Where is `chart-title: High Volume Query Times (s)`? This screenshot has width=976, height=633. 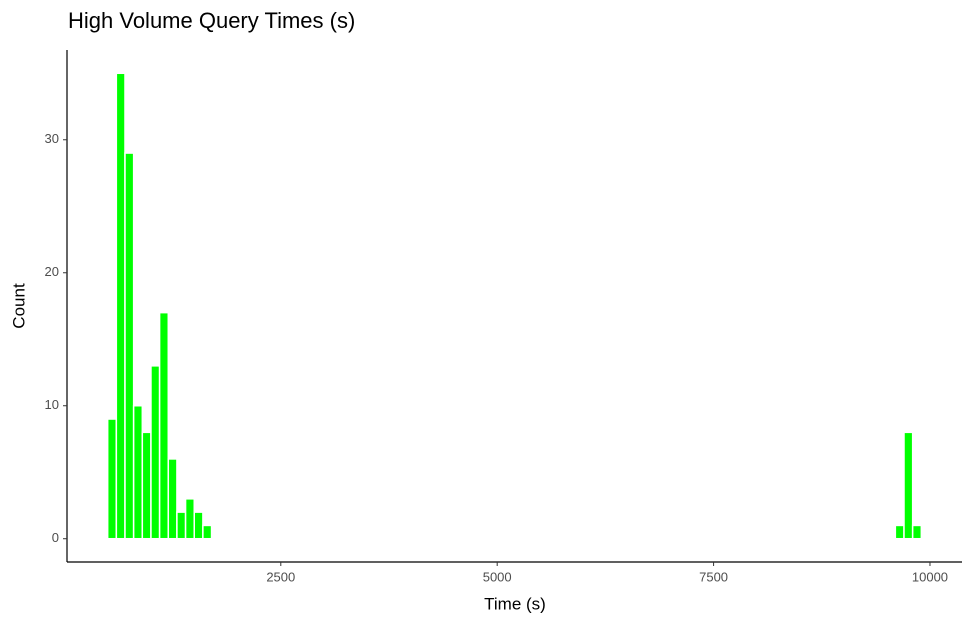 chart-title: High Volume Query Times (s) is located at coordinates (211, 20).